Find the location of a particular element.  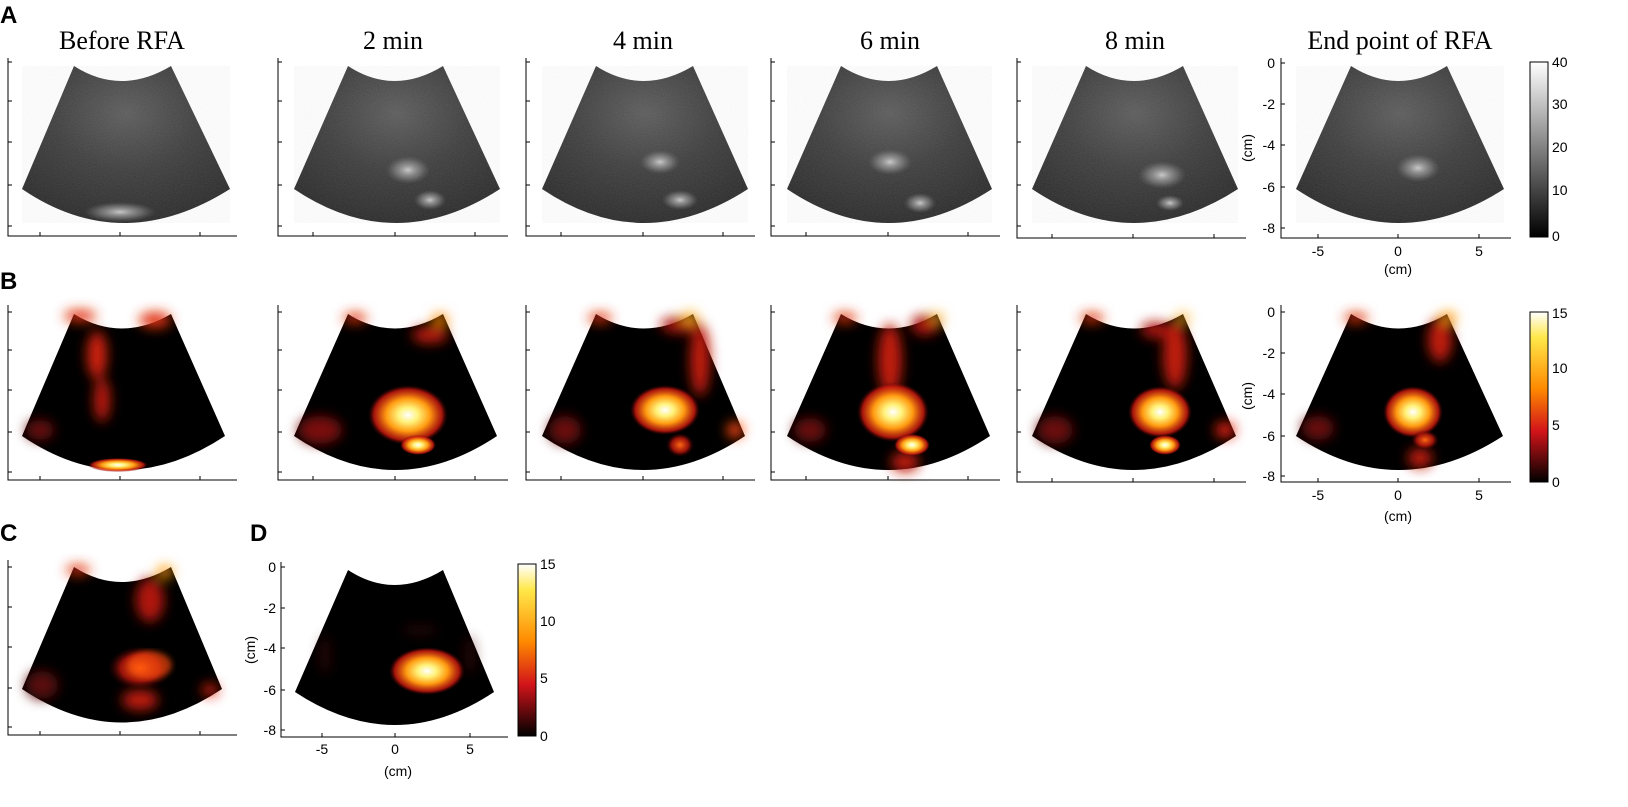

y-axis-label-a: (cm) is located at coordinates (1247, 148).